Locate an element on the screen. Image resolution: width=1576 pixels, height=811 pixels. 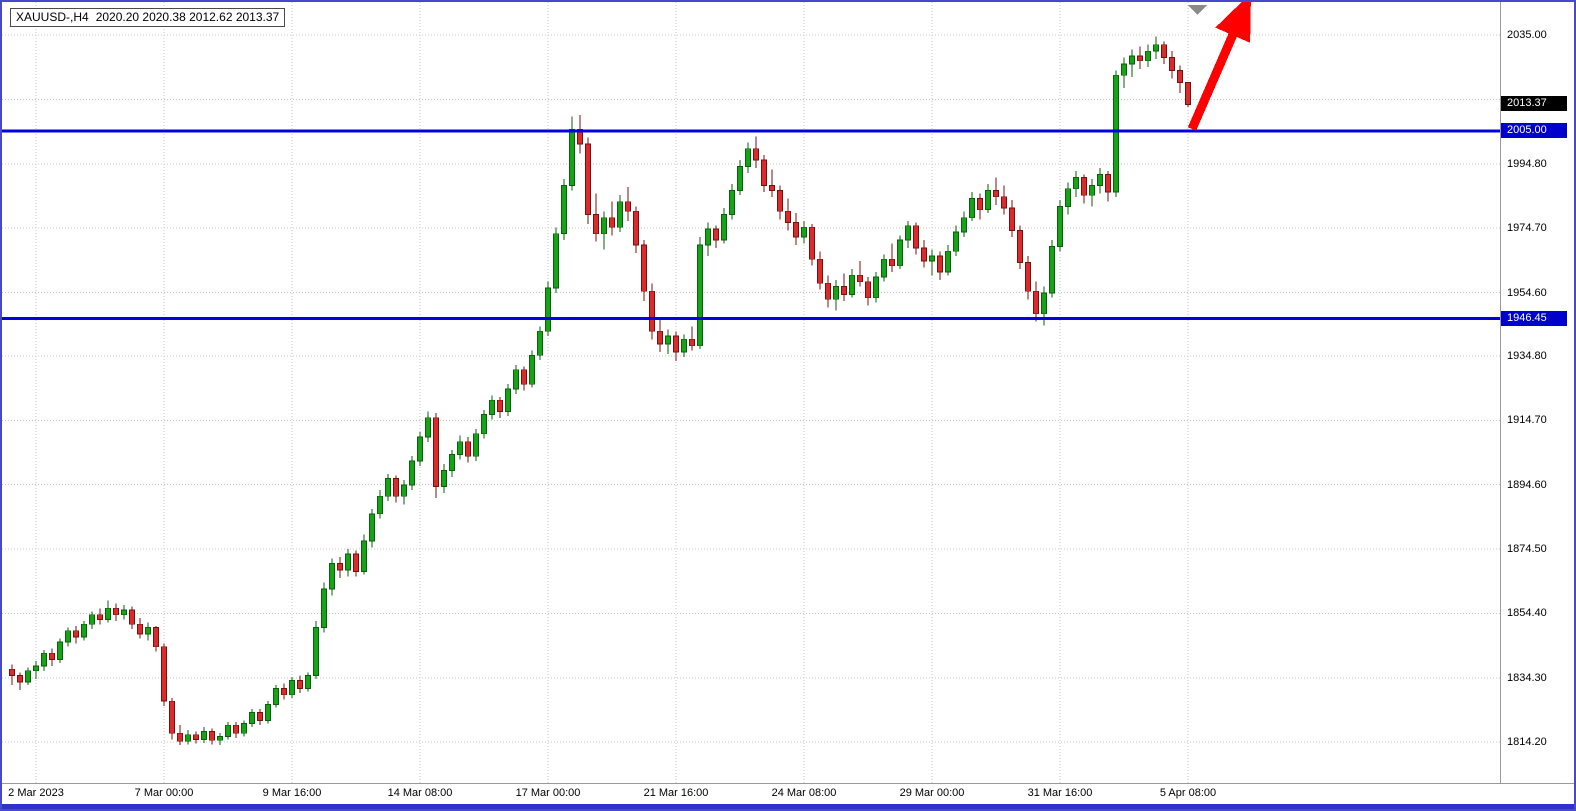
time-axis-label: 21 Mar 16:00 is located at coordinates (676, 793).